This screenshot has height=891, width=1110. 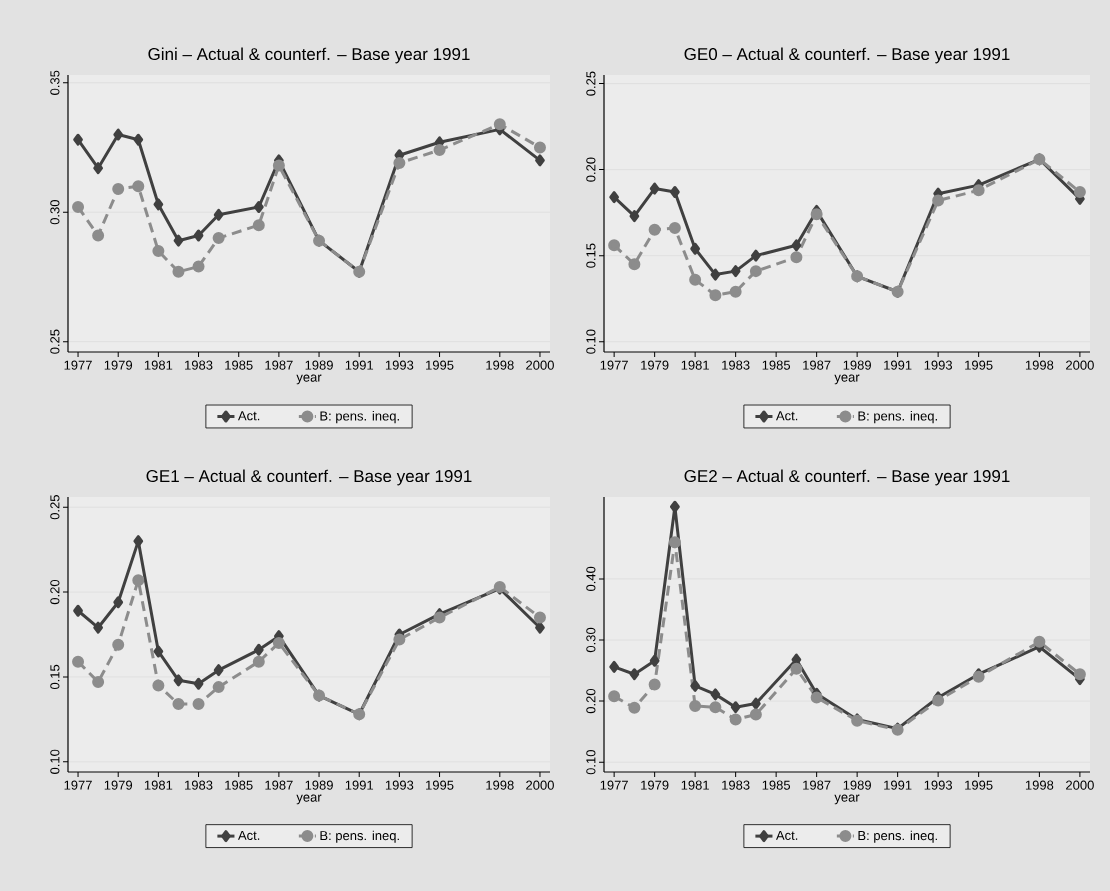 What do you see at coordinates (309, 55) in the screenshot?
I see `chart-title: Gini – Actual & counterf. – Base year 1991` at bounding box center [309, 55].